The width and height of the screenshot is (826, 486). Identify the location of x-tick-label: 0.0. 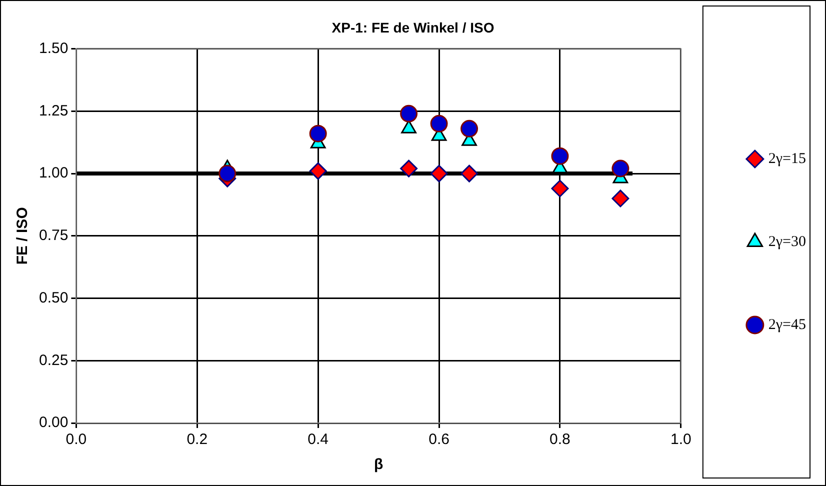
(76, 439).